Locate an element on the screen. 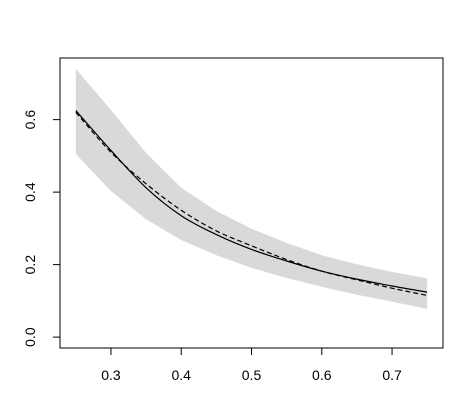  y-tick-label: 0.0 is located at coordinates (30, 337).